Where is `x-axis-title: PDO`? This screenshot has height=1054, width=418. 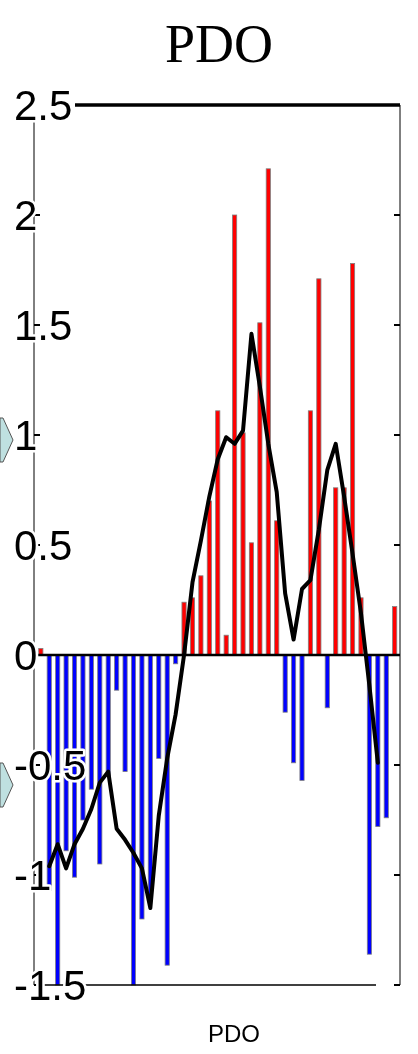 x-axis-title: PDO is located at coordinates (234, 1033).